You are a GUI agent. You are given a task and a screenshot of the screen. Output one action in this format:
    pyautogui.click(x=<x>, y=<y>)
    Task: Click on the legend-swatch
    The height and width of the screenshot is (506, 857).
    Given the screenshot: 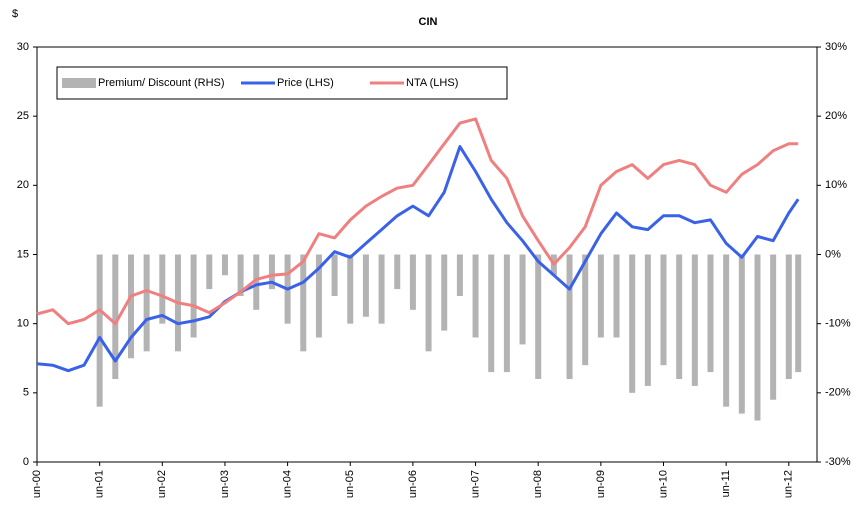 What is the action you would take?
    pyautogui.click(x=79, y=83)
    